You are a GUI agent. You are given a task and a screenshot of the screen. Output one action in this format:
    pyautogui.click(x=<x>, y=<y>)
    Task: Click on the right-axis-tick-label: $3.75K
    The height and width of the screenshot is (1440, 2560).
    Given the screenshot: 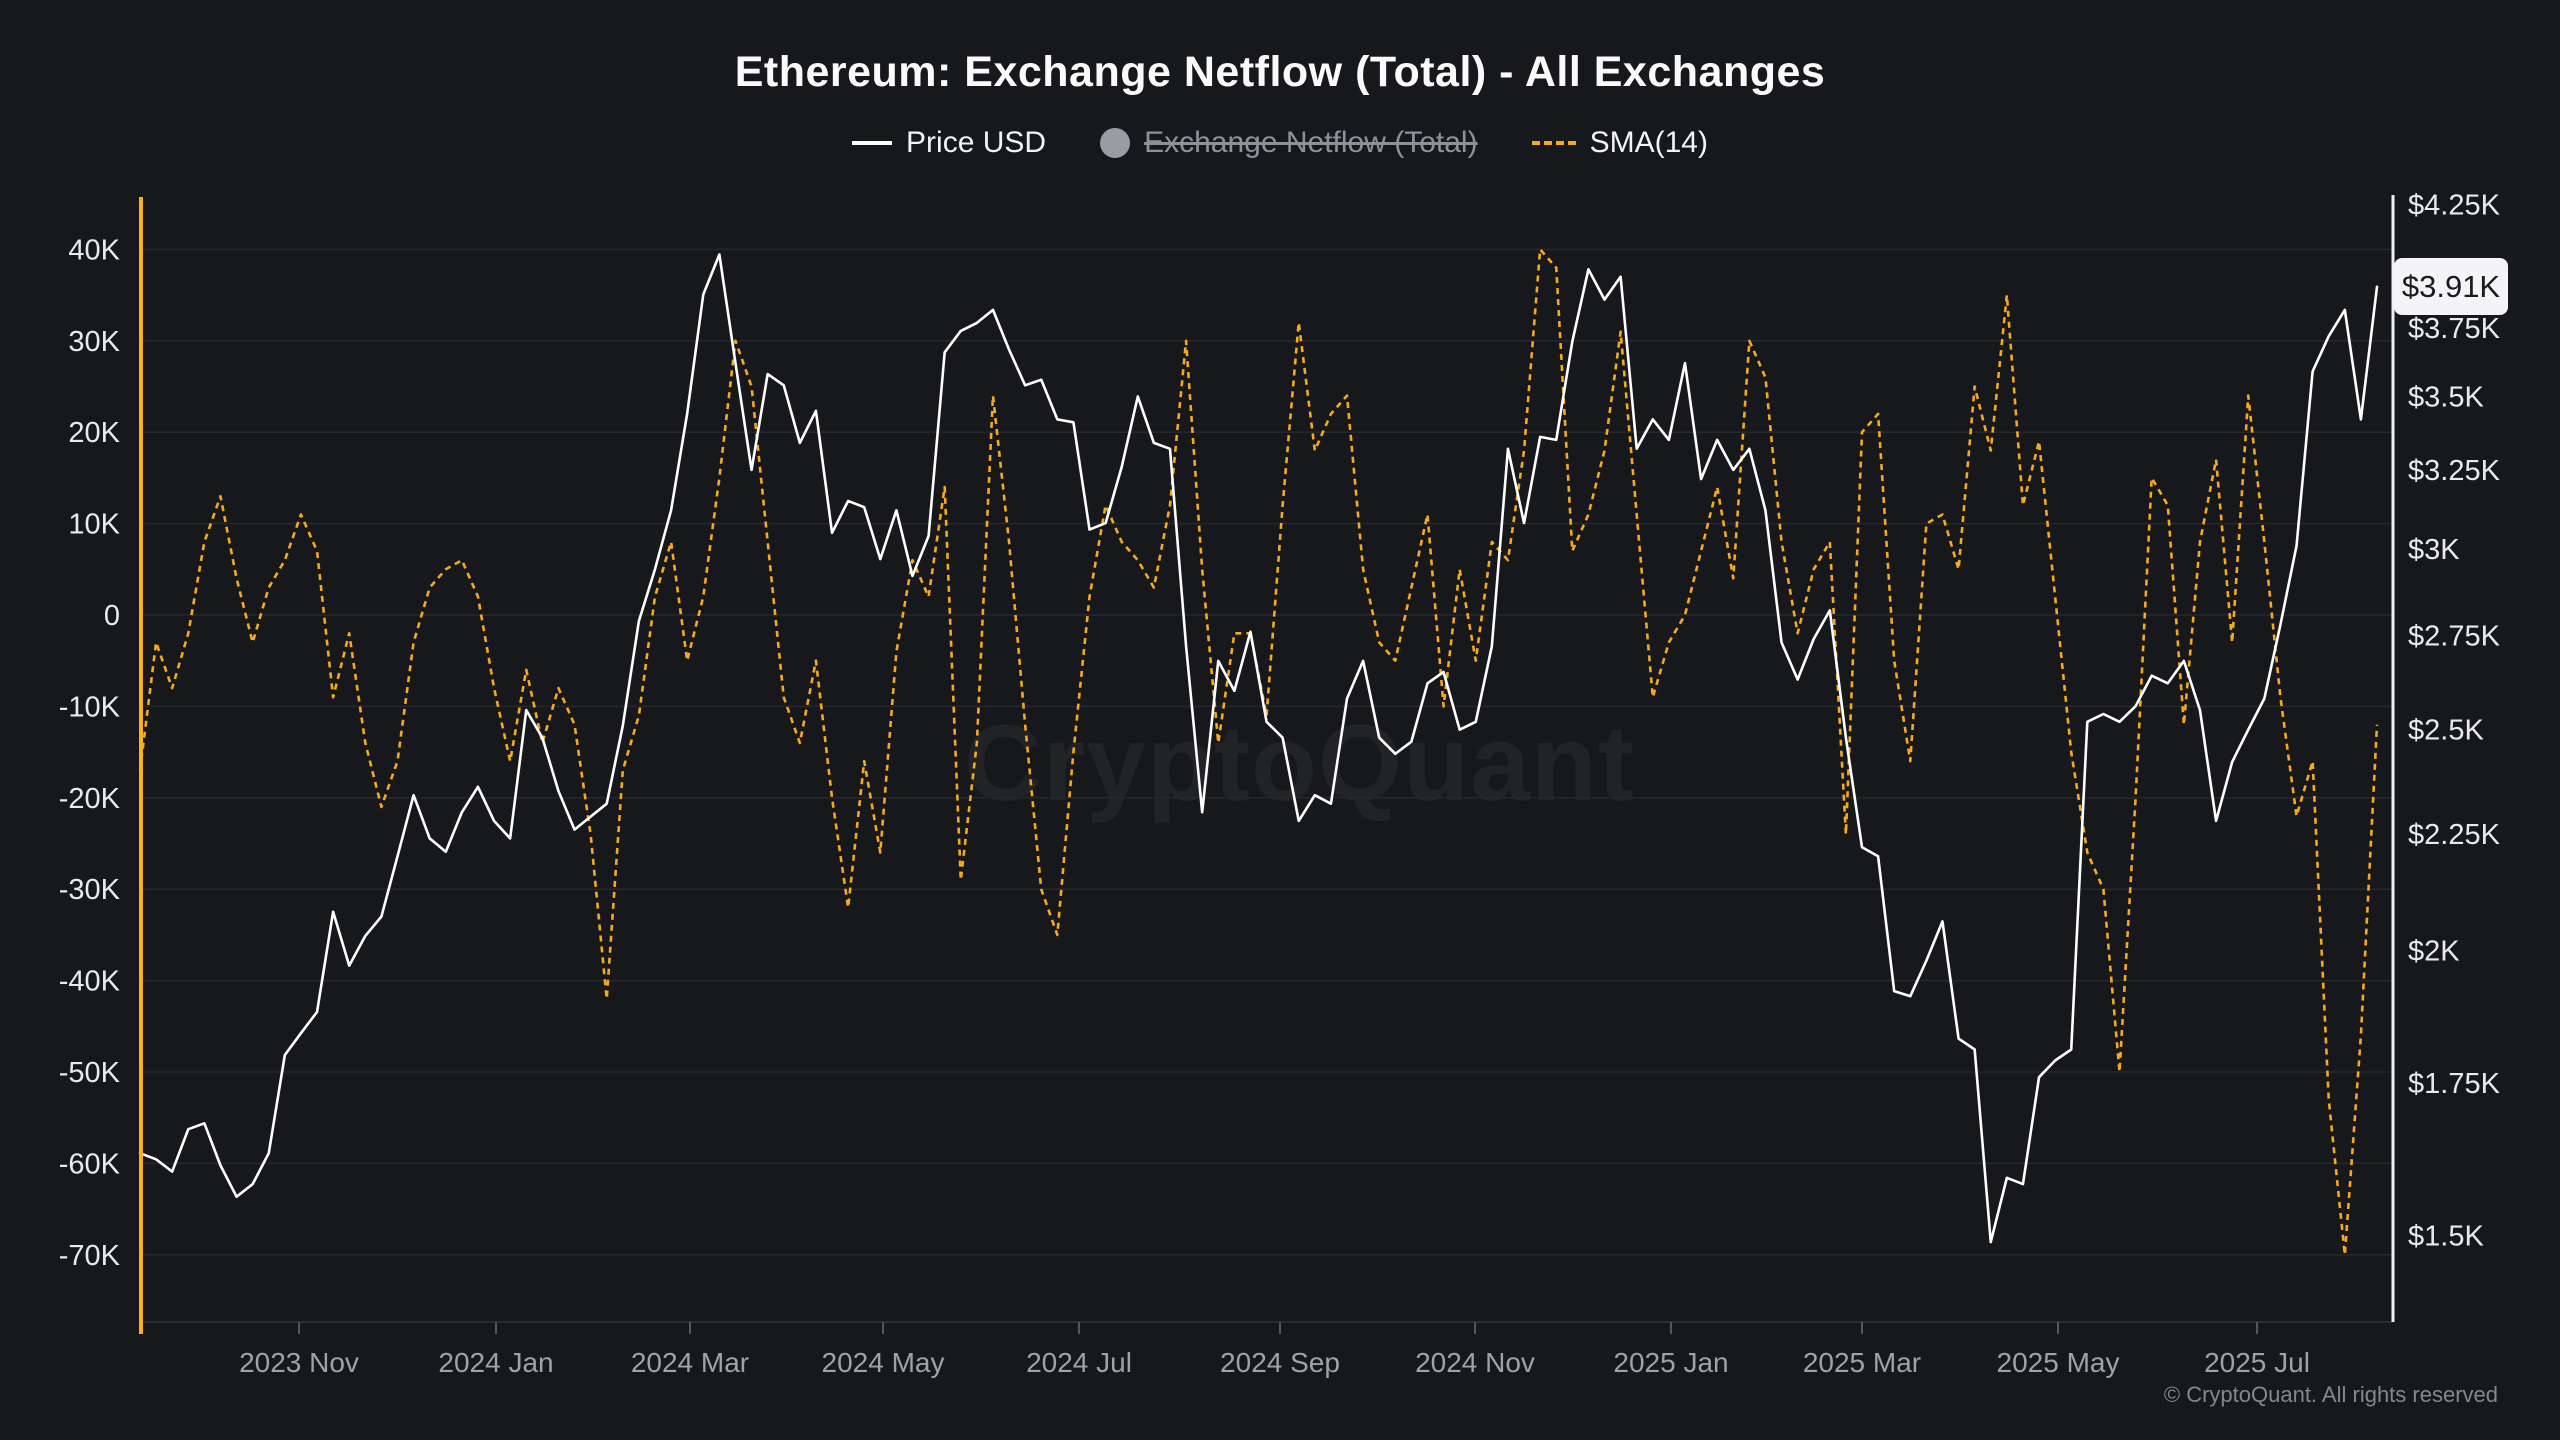 What is the action you would take?
    pyautogui.click(x=2454, y=329)
    